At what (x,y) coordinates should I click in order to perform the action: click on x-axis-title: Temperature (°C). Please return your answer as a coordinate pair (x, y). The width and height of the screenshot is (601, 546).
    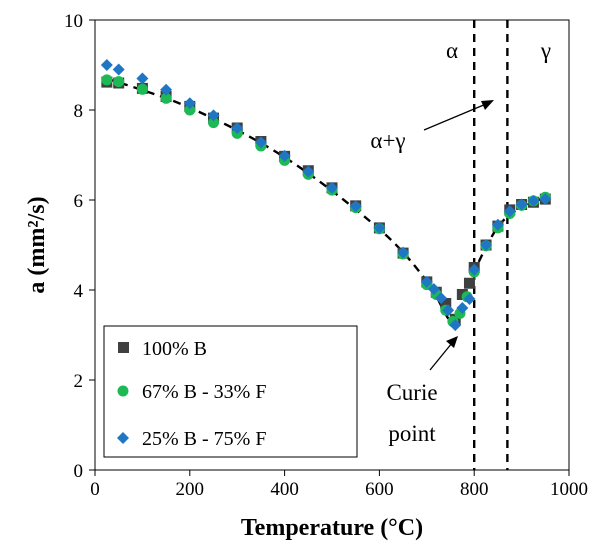
    Looking at the image, I should click on (332, 528).